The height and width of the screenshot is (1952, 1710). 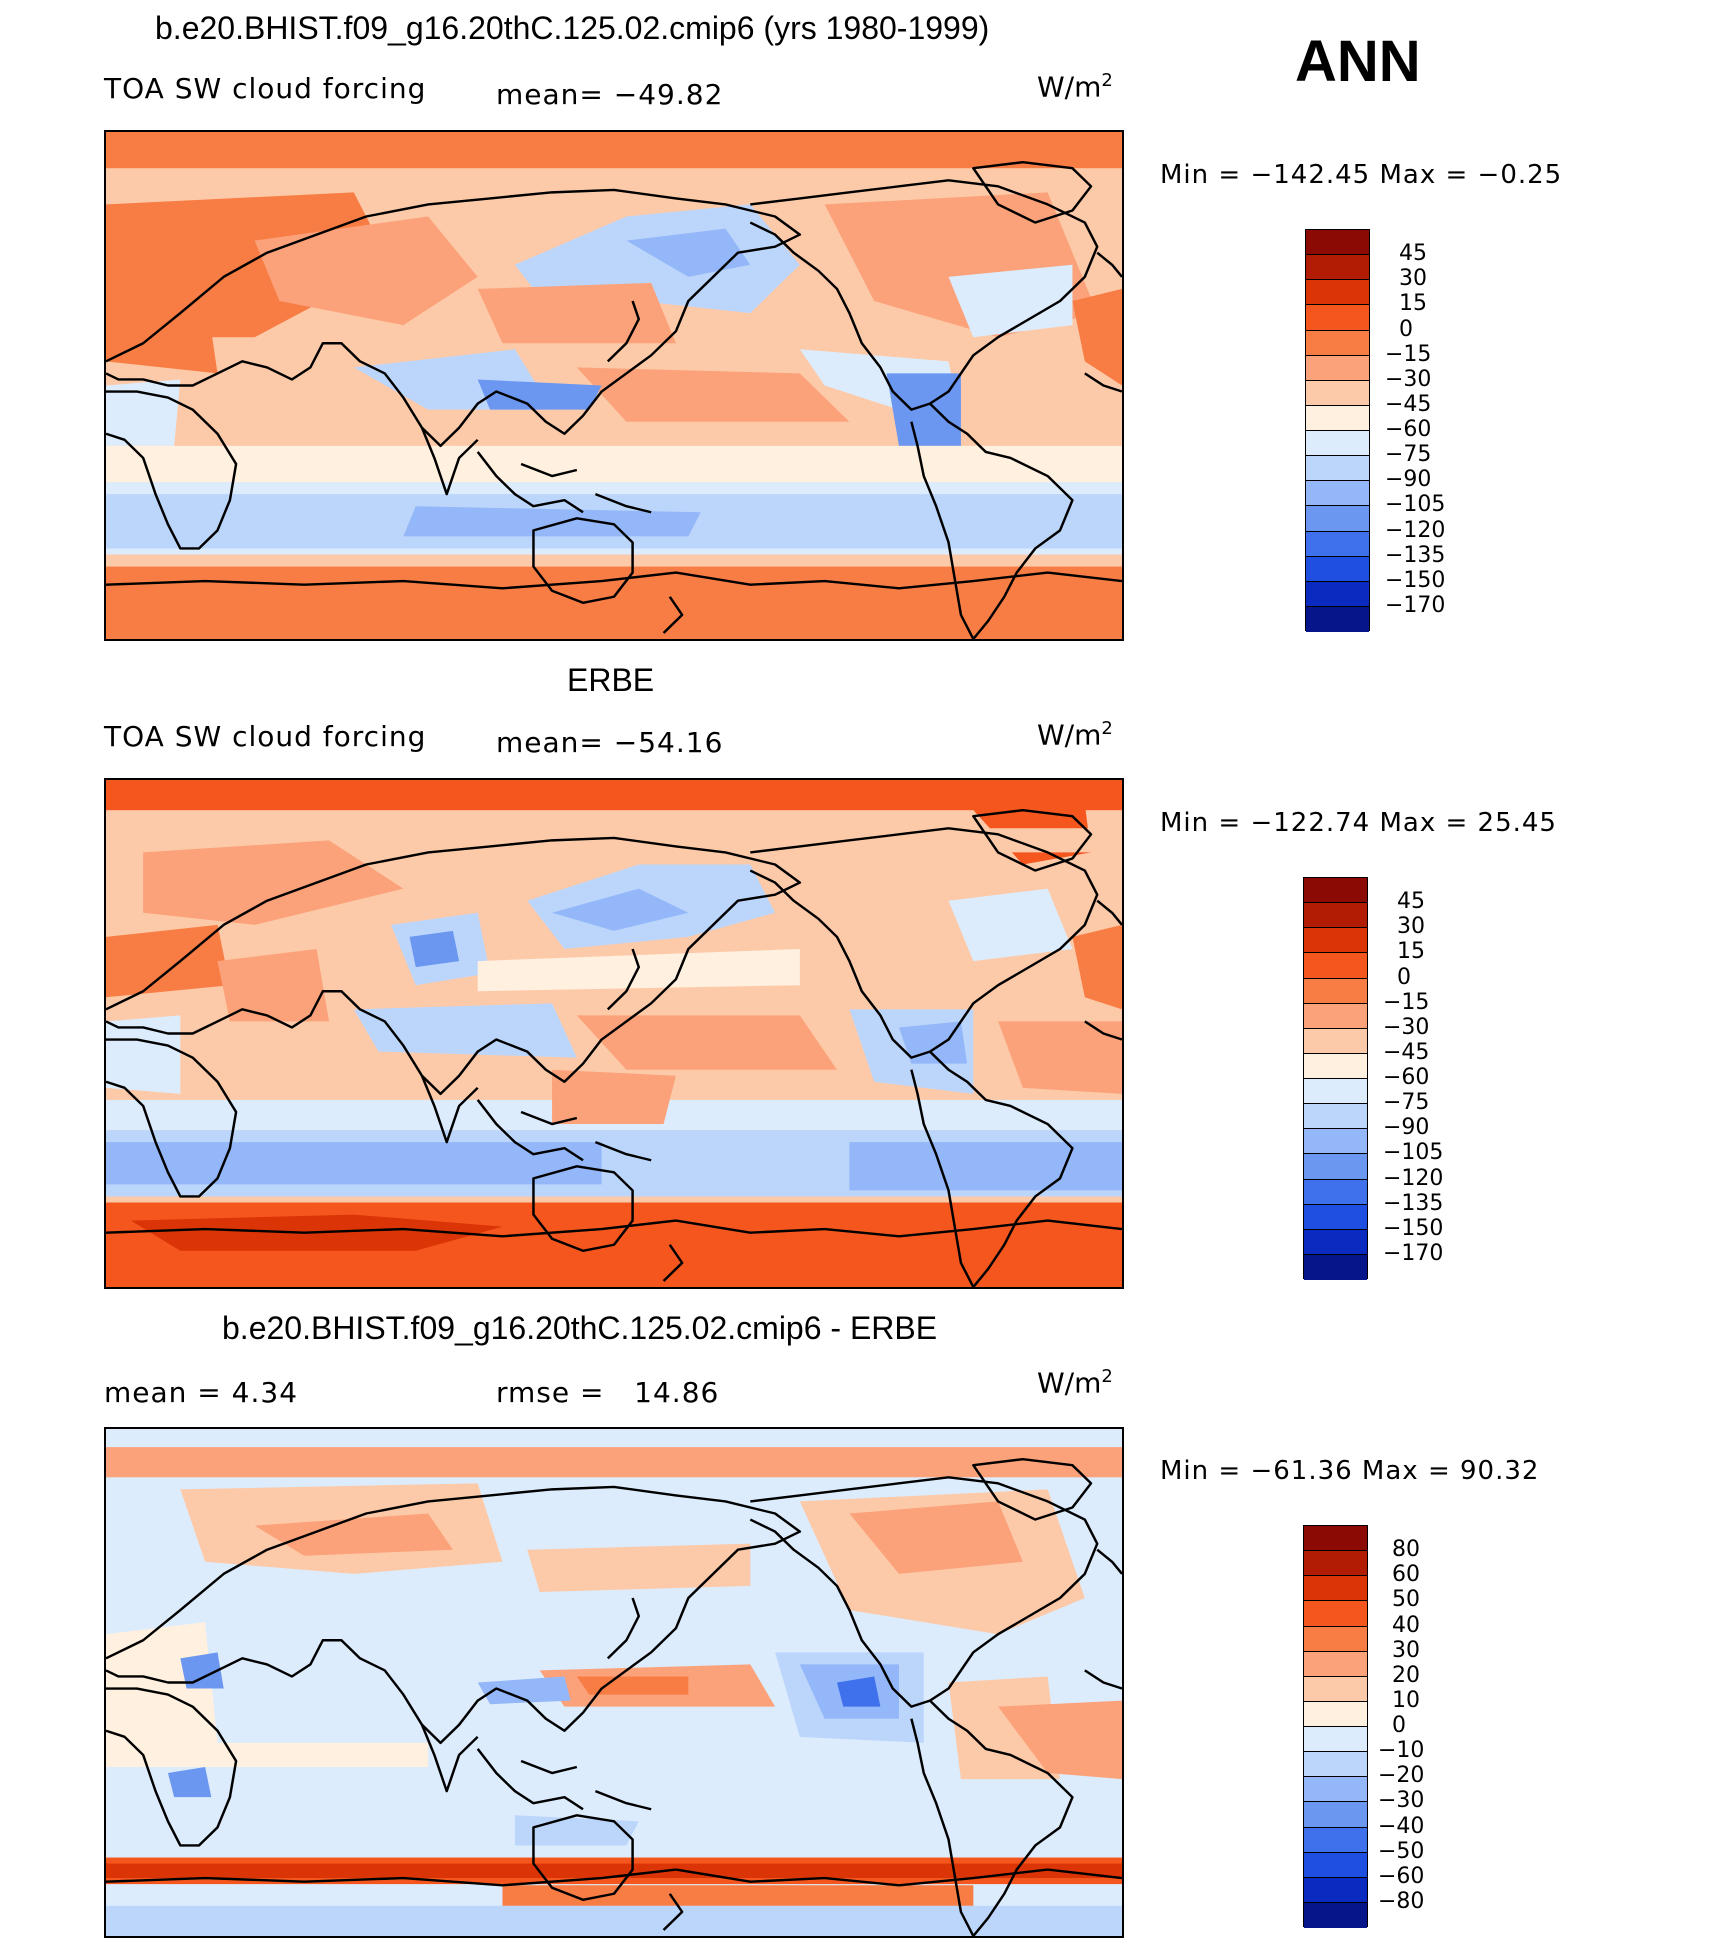 I want to click on panel-1-colorbar, so click(x=1337, y=430).